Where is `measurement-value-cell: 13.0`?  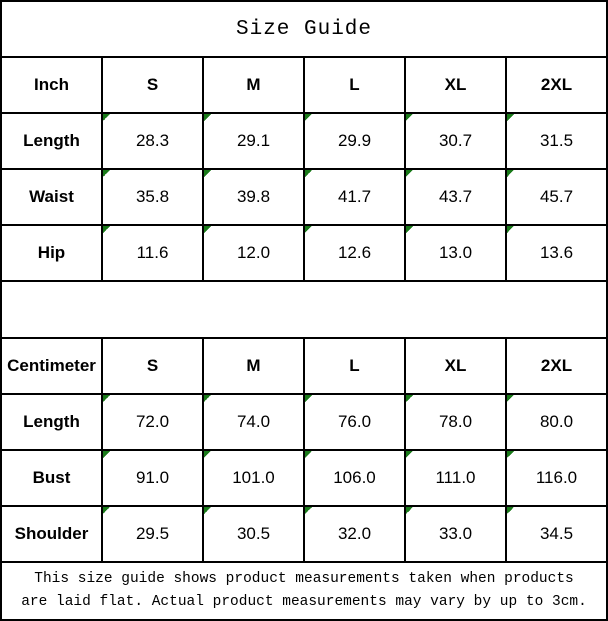 measurement-value-cell: 13.0 is located at coordinates (455, 253).